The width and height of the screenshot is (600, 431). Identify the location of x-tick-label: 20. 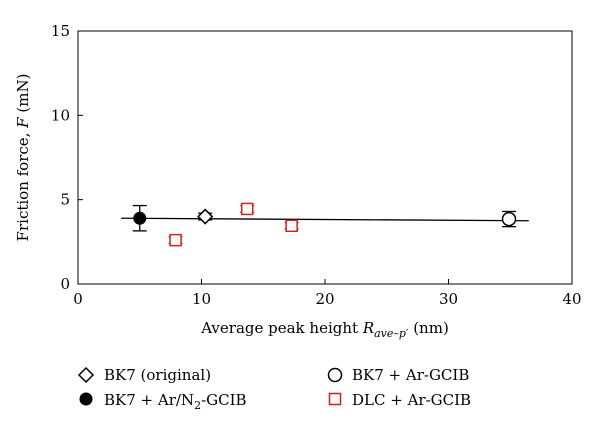
(324, 299).